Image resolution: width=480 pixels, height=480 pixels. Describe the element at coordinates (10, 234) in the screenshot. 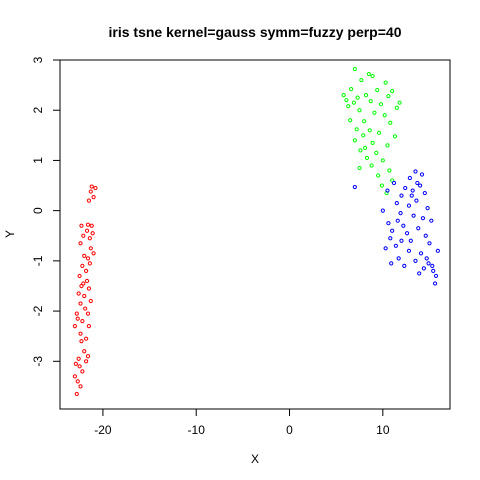

I see `y-axis-label: Y` at that location.